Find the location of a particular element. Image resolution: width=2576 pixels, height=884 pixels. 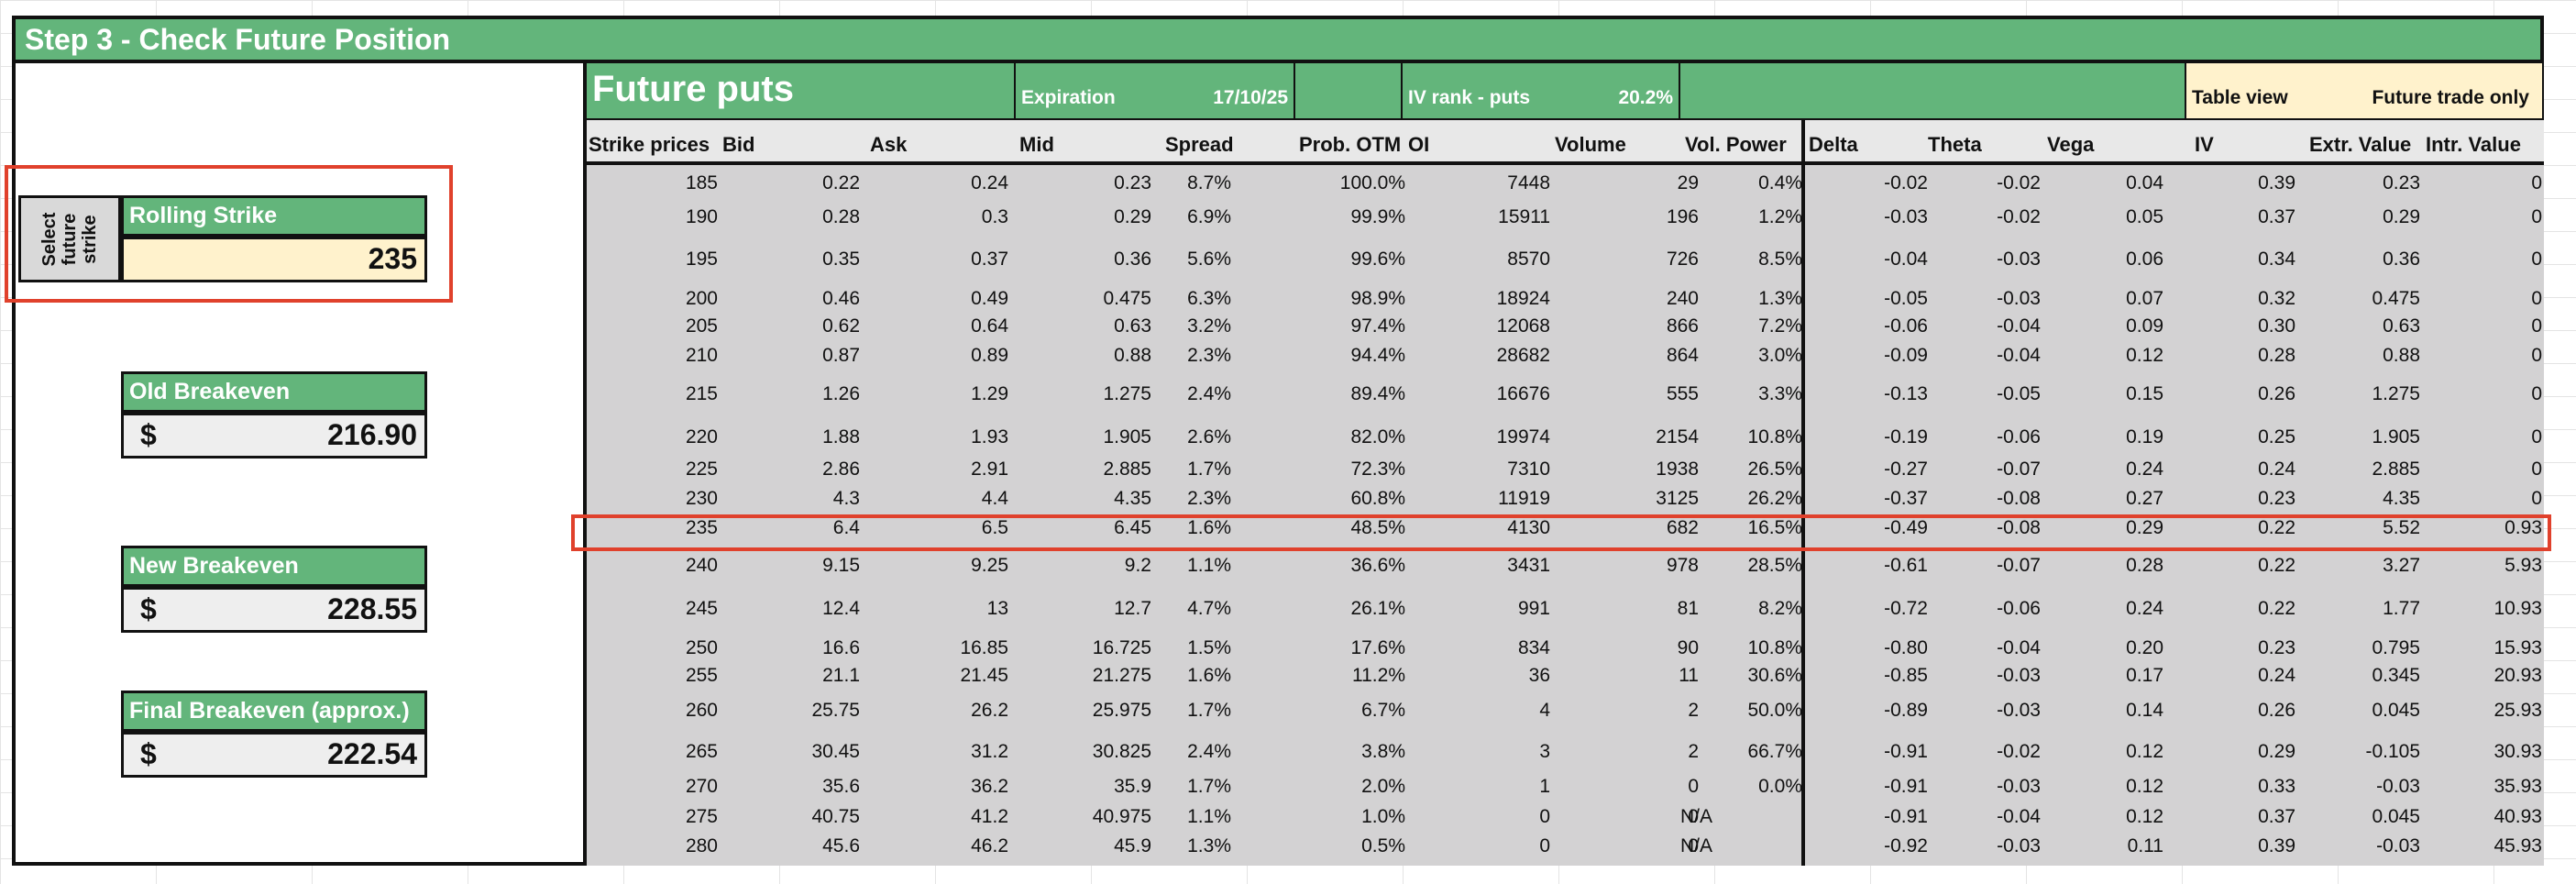

cell-mid: 0.23 is located at coordinates (1132, 182).